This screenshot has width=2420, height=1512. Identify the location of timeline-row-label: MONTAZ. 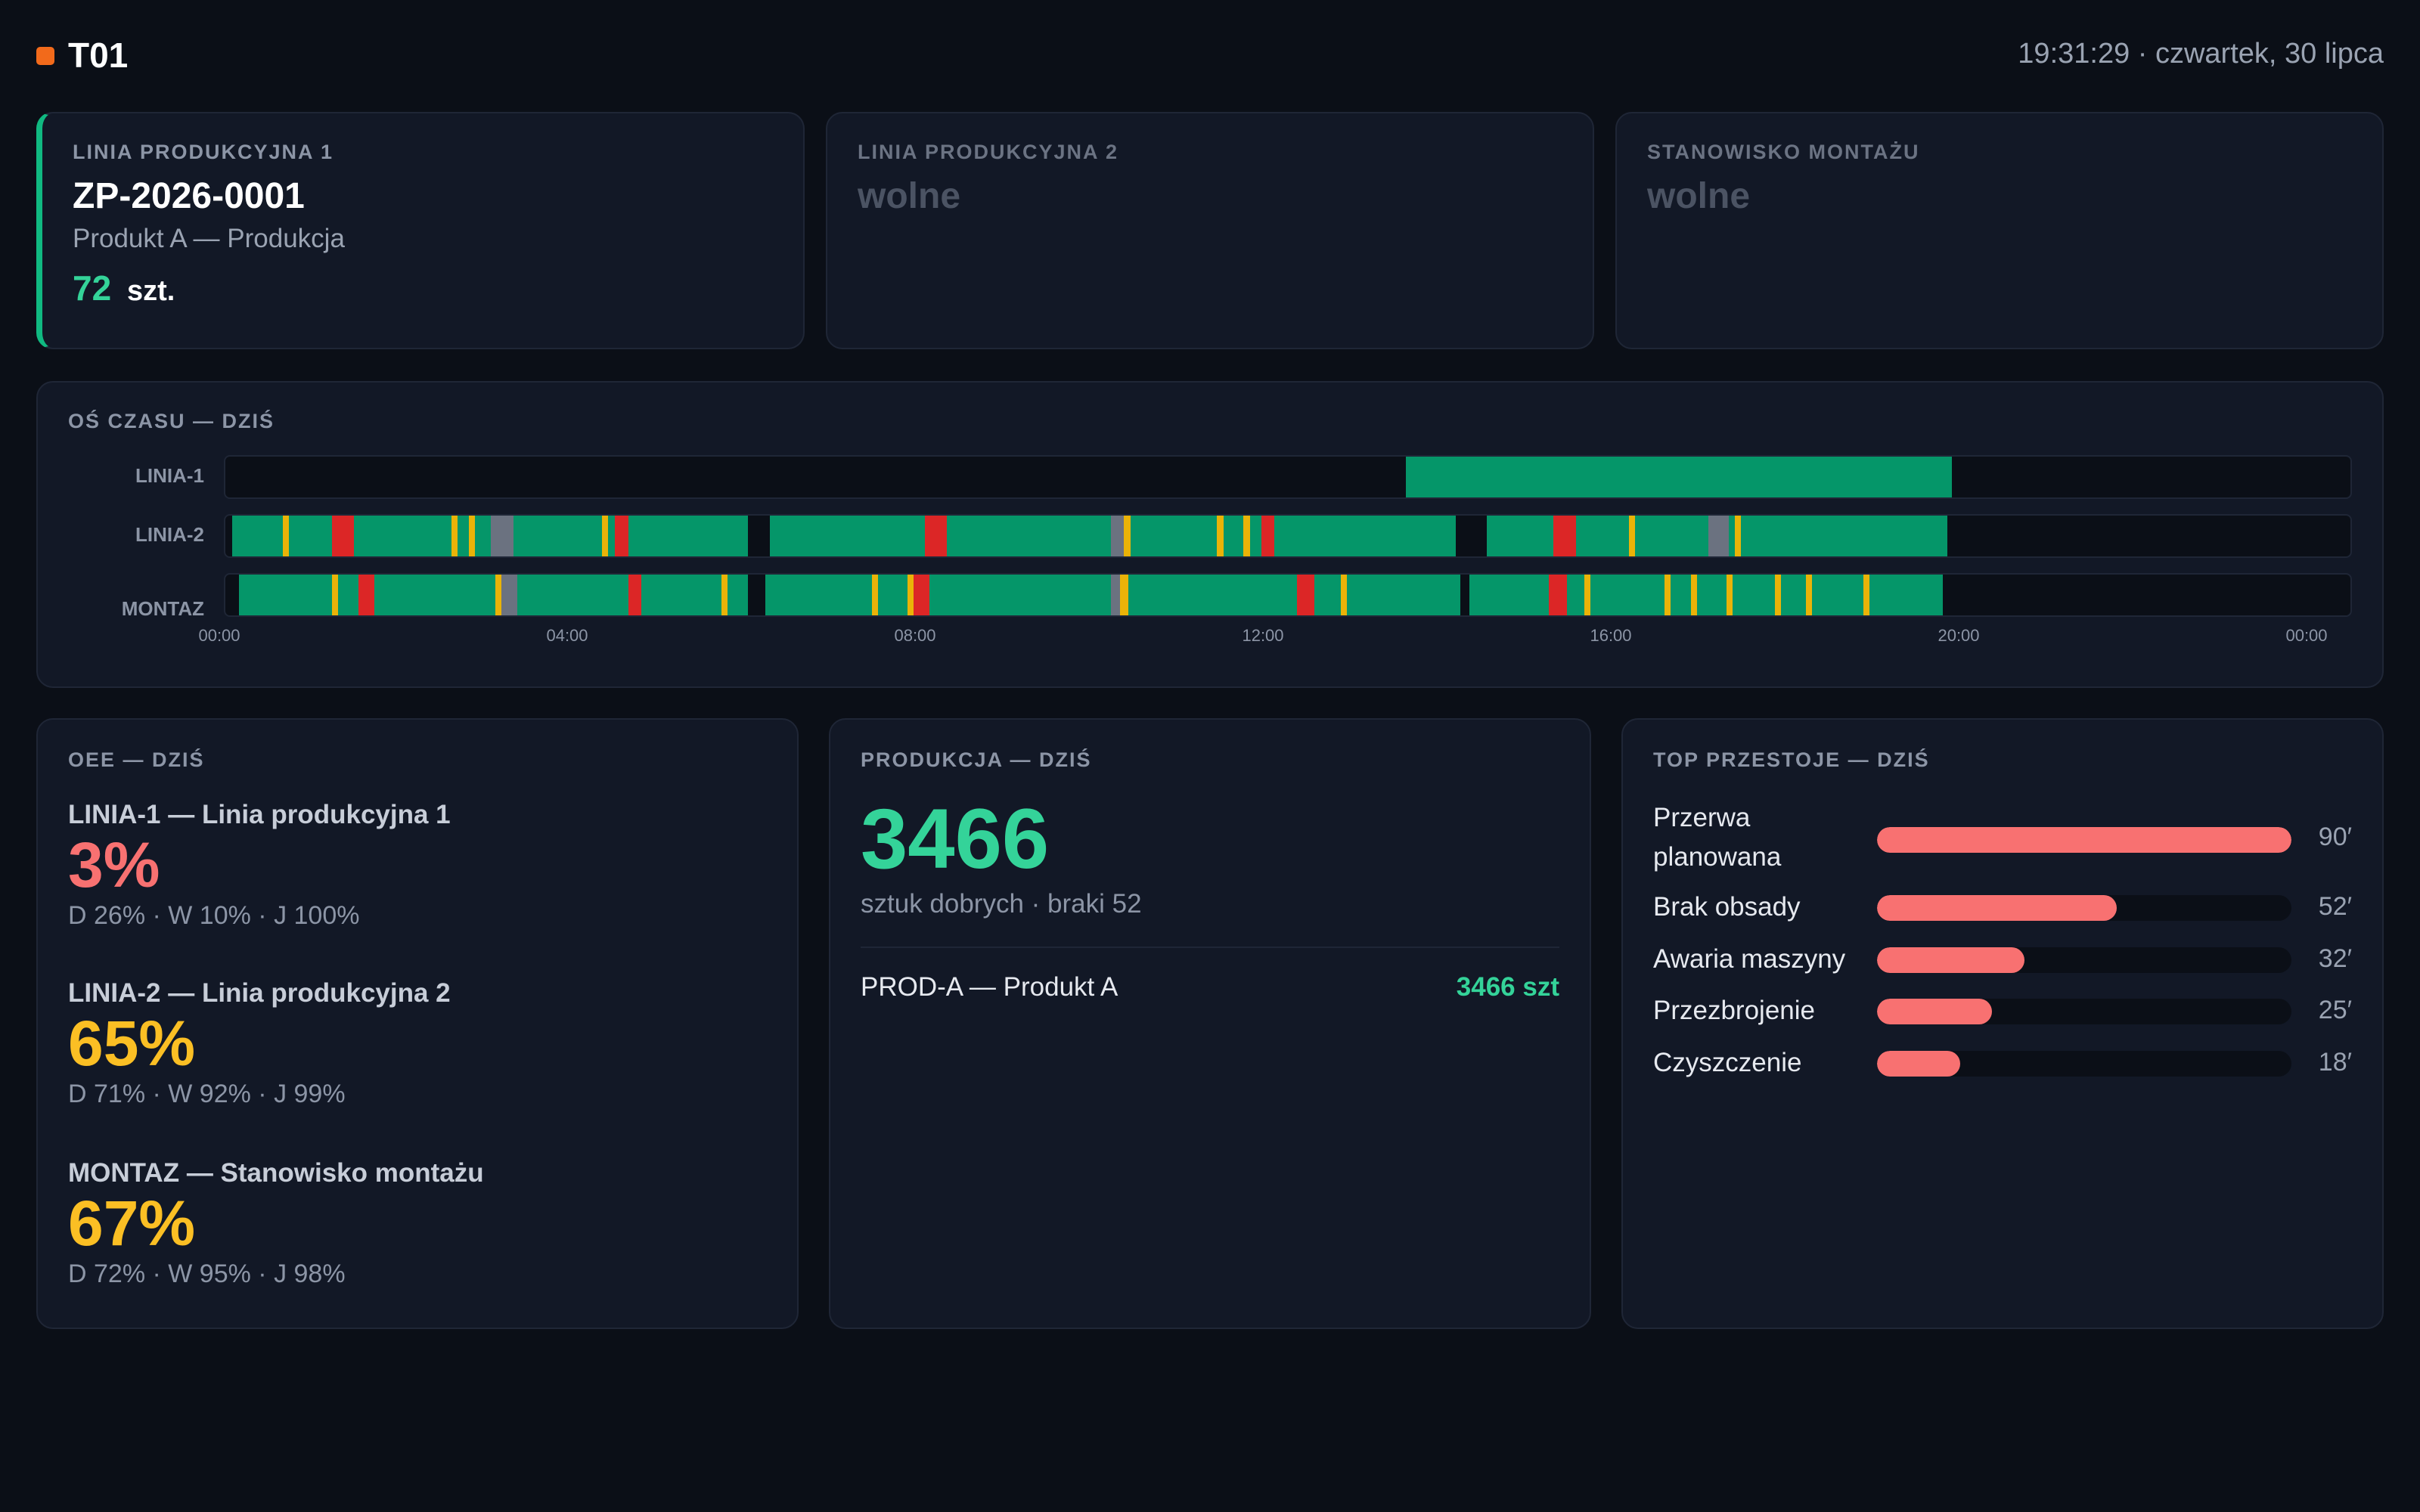
(162, 608).